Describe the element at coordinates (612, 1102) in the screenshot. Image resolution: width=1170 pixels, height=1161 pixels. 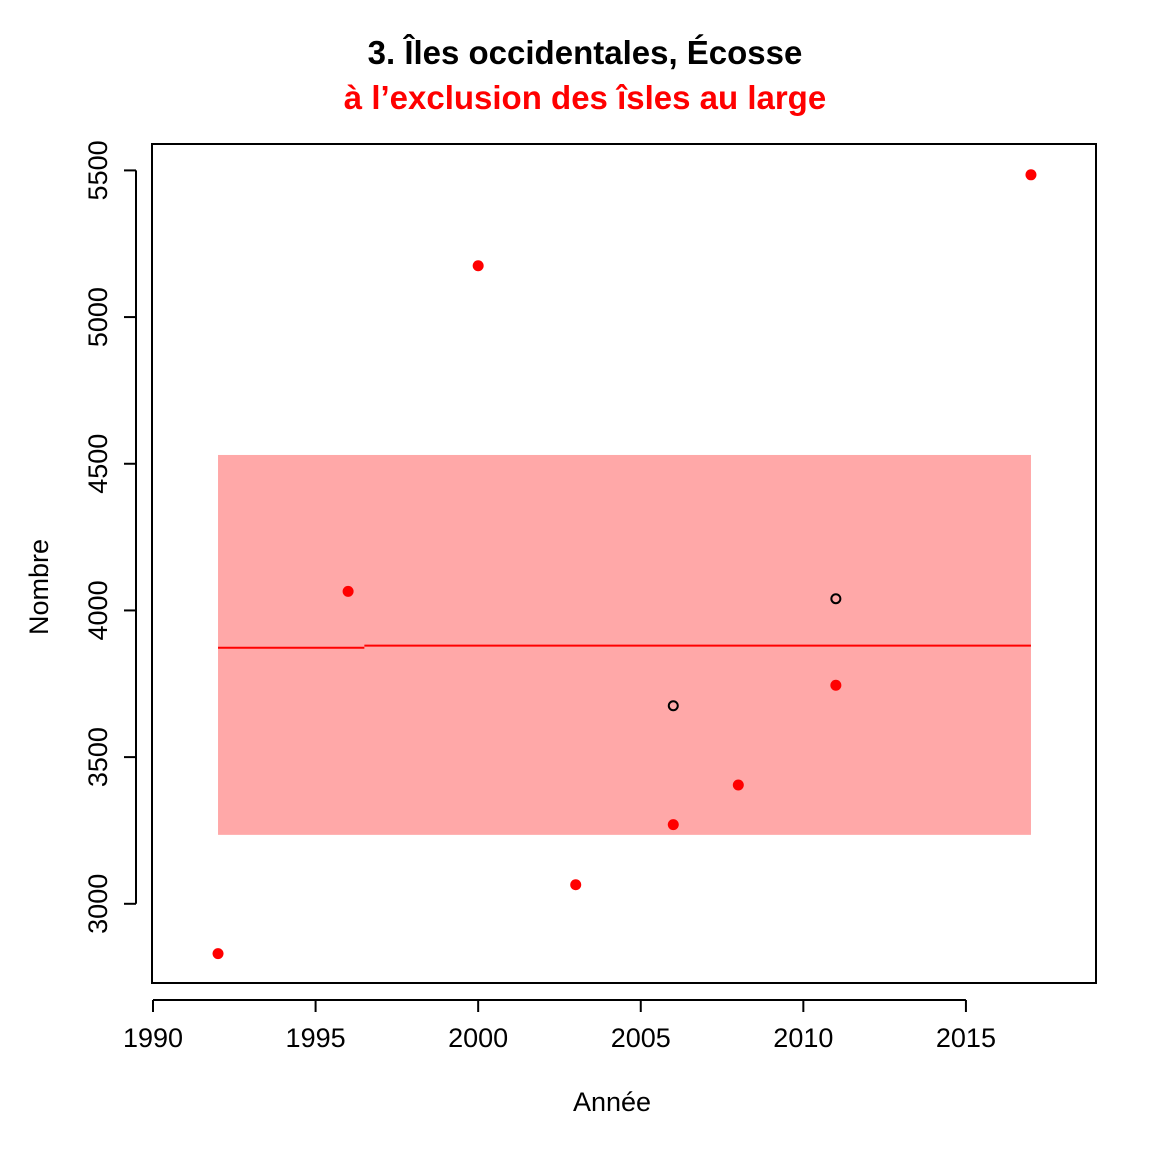
I see `x-axis-label: Année` at that location.